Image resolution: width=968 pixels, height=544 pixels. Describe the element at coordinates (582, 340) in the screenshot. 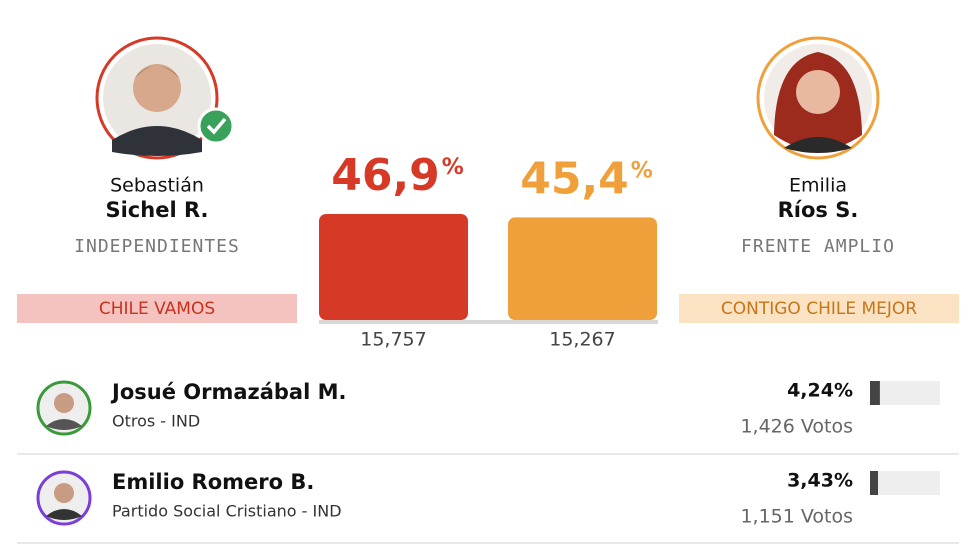

I see `votes: 15,267` at that location.